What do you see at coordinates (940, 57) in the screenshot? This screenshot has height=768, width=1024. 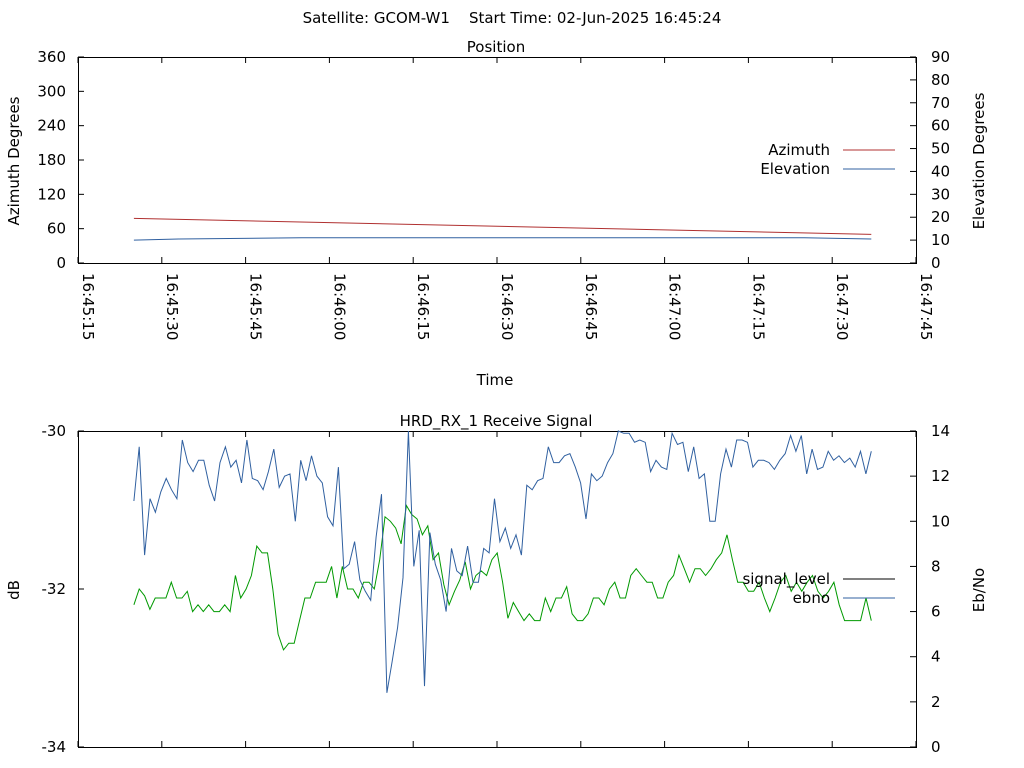 I see `position-y-right-tick-label: 90` at bounding box center [940, 57].